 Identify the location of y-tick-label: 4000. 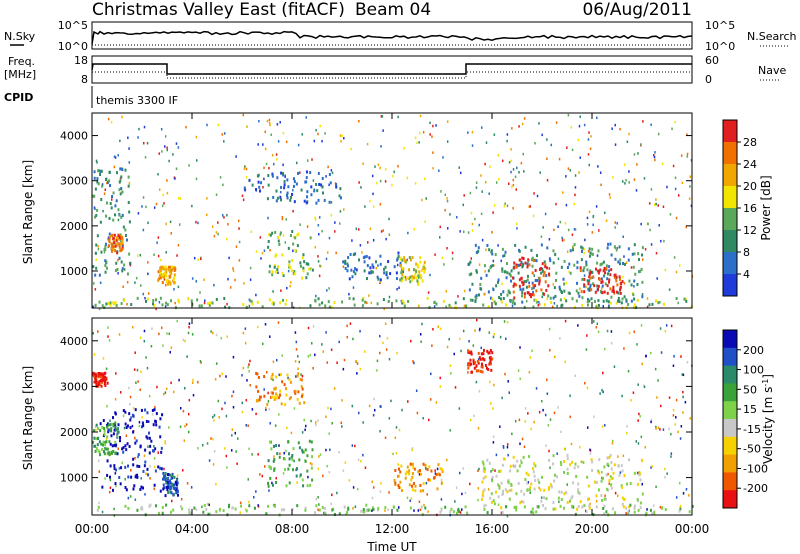
(74, 136).